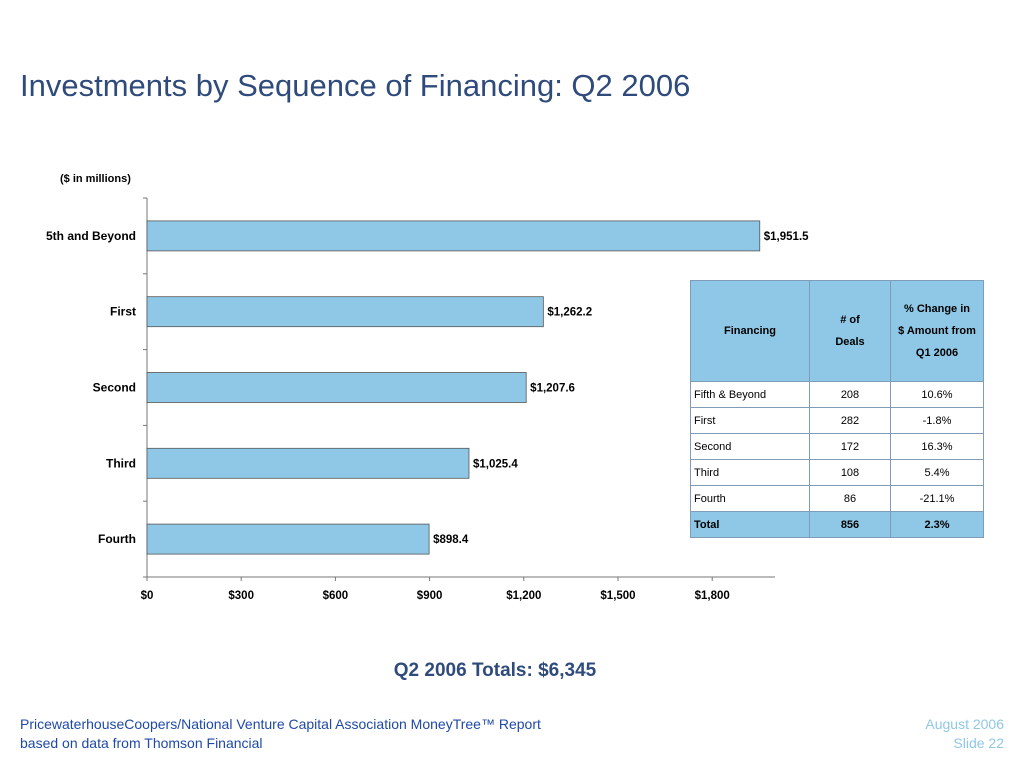  I want to click on footer-slide-number: Slide 22, so click(978, 743).